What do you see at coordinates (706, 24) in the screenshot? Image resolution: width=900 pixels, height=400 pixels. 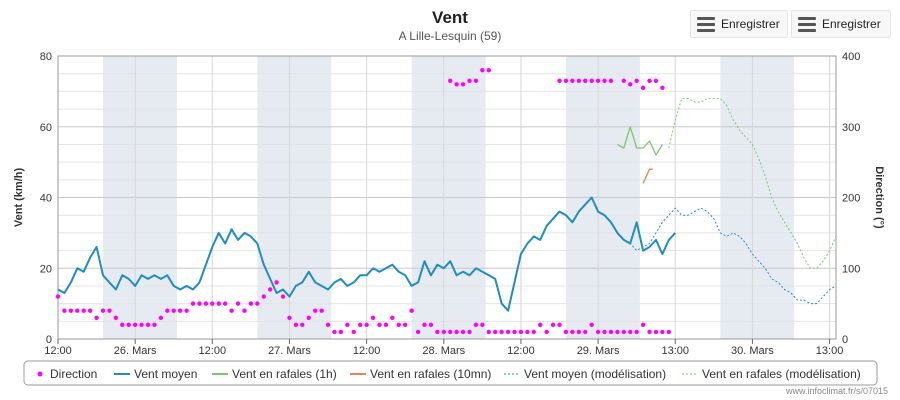 I see `hamburger-menu-icon` at bounding box center [706, 24].